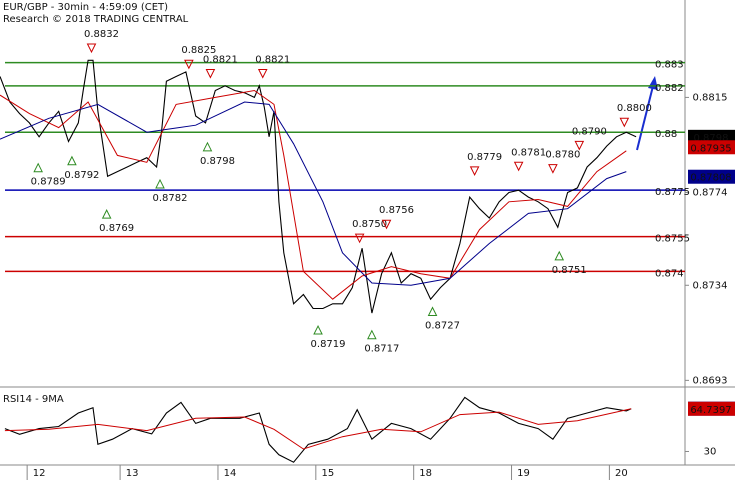  Describe the element at coordinates (381, 349) in the screenshot. I see `low-label: 0.8717` at that location.